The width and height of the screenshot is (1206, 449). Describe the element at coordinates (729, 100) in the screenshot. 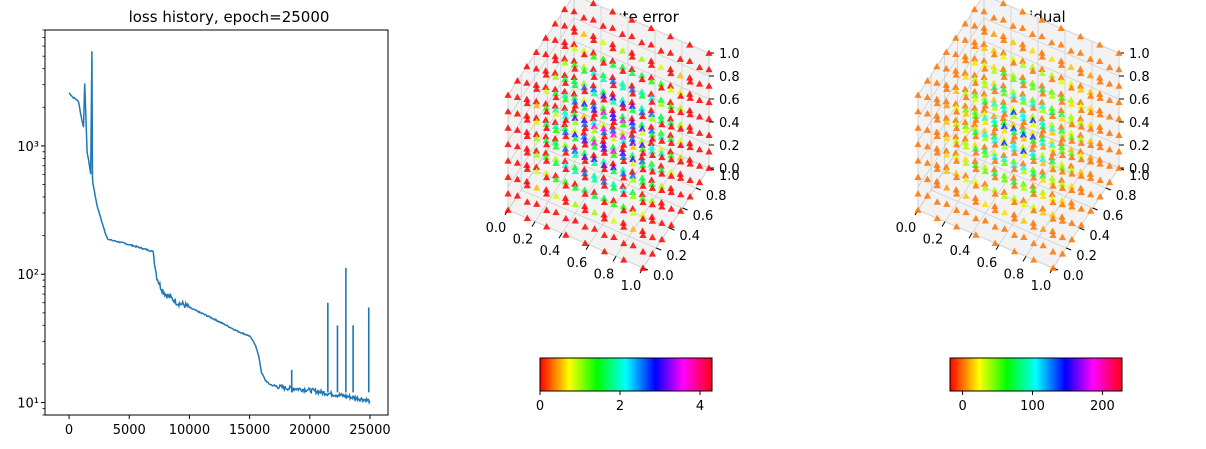

I see `z-tick-label: 0.6` at that location.